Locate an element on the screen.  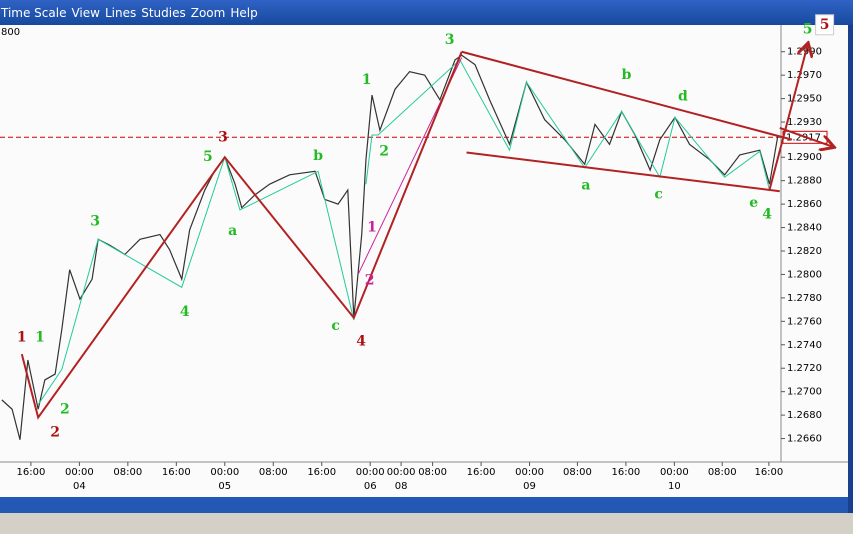
y-tick-label: 1.2840 is located at coordinates (804, 228).